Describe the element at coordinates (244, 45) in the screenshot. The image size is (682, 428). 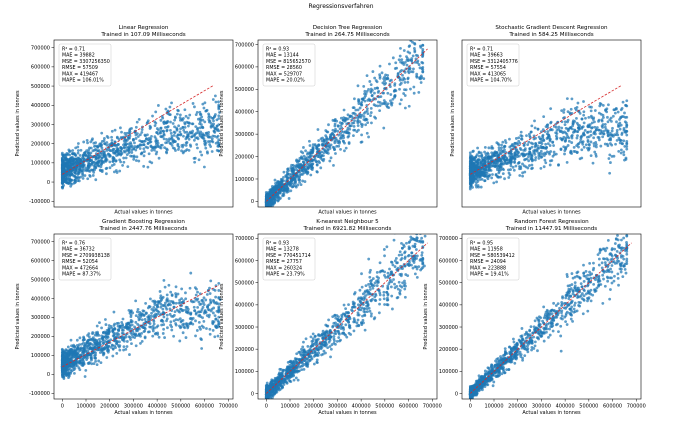
I see `y-tick-label: 700000` at that location.